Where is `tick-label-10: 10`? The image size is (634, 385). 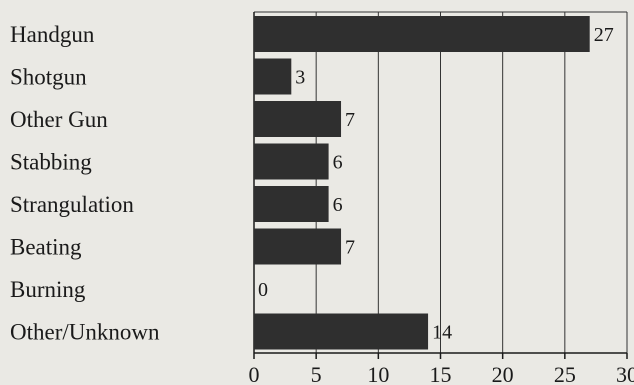 tick-label-10: 10 is located at coordinates (378, 373).